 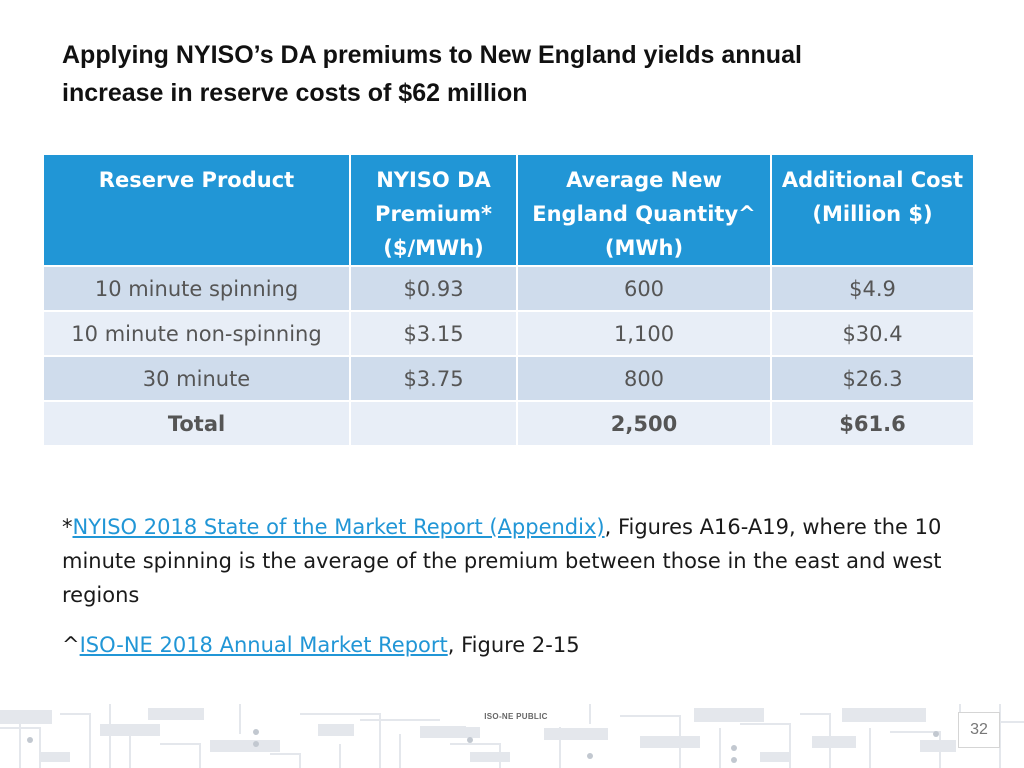 What do you see at coordinates (516, 717) in the screenshot?
I see `iso-ne-public-tag: ISO-NE PUBLIC` at bounding box center [516, 717].